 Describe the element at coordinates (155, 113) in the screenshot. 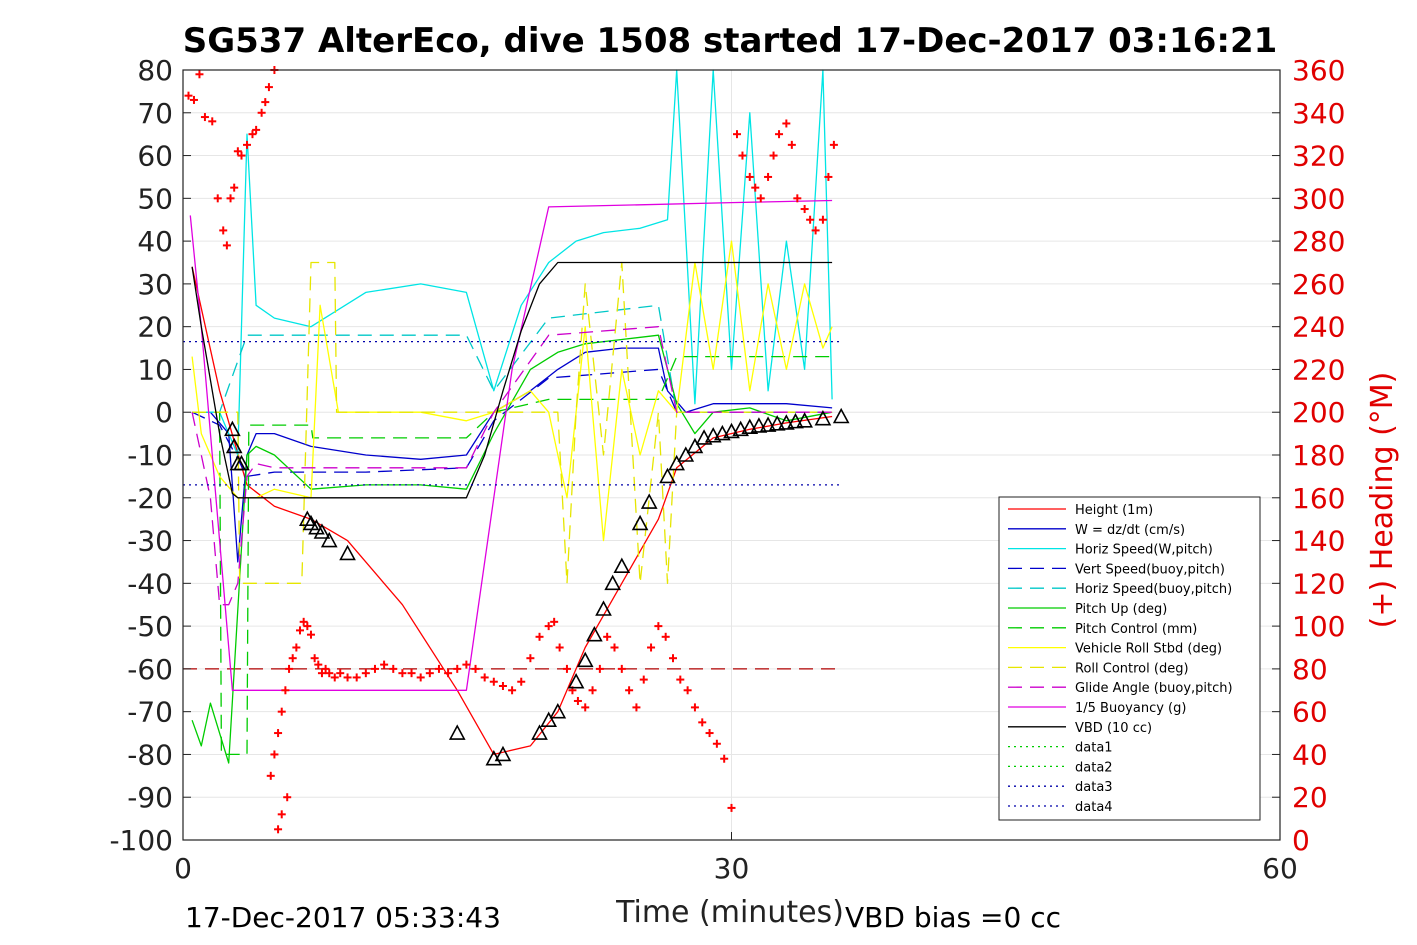

I see `left-tick-label: 70` at that location.